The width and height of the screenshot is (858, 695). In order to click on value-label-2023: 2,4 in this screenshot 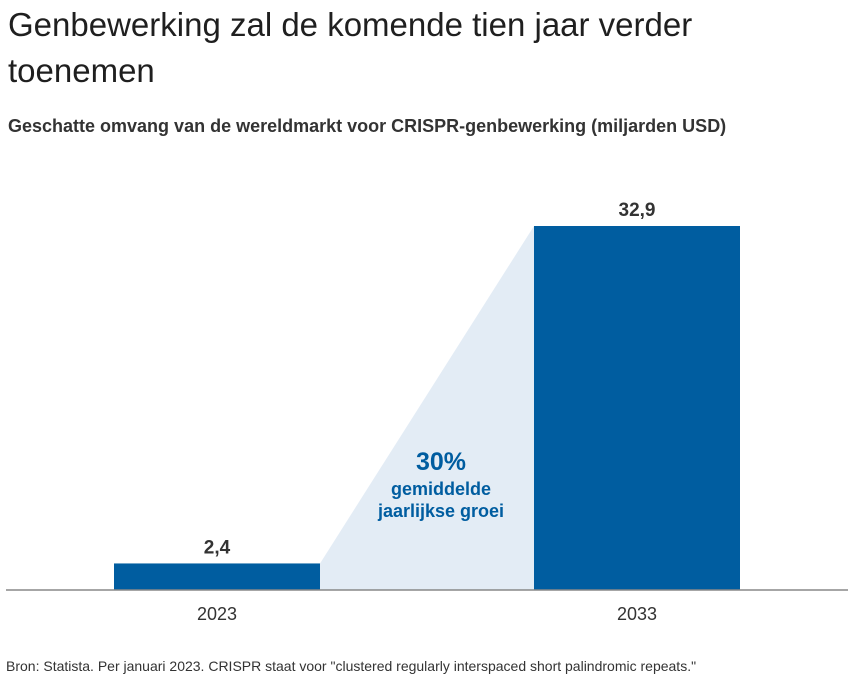, I will do `click(217, 547)`.